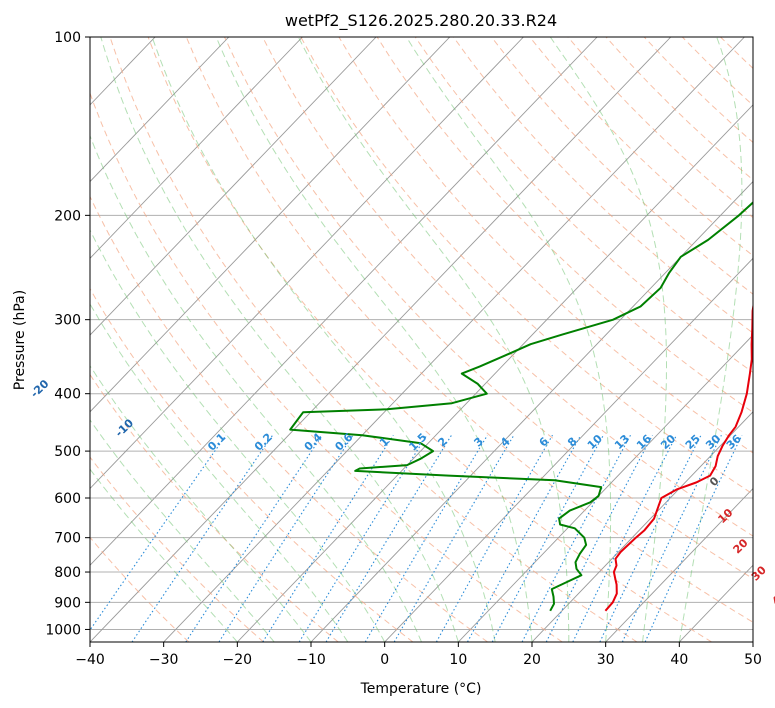 The width and height of the screenshot is (775, 708). I want to click on y-tick-label: 900, so click(67, 603).